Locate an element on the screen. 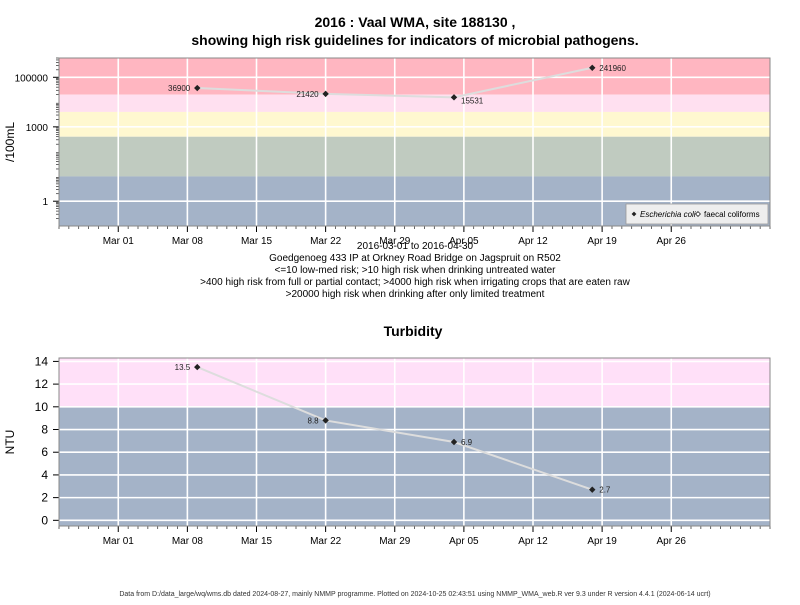 The image size is (800, 605). chart-title-line1: 2016 : Vaal WMA, site 188130 , is located at coordinates (415, 22).